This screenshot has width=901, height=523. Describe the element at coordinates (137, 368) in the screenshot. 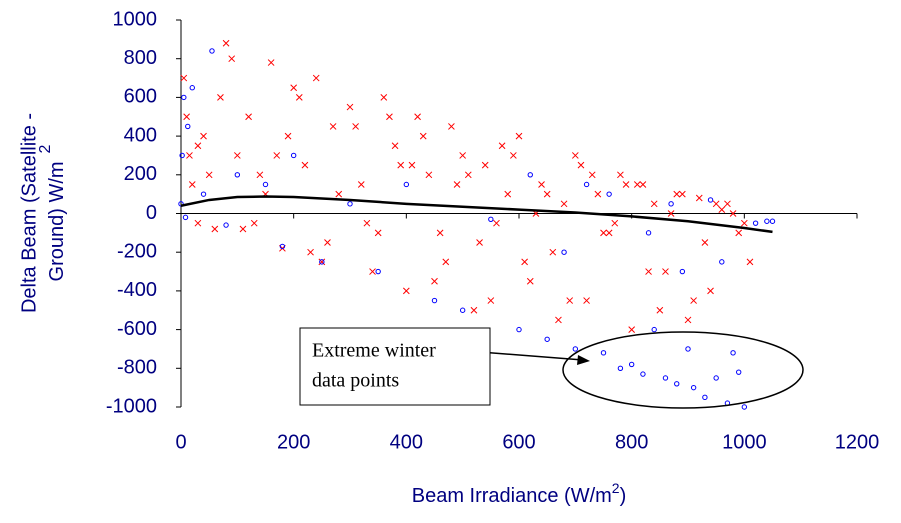

I see `y-tick-label: -800` at that location.